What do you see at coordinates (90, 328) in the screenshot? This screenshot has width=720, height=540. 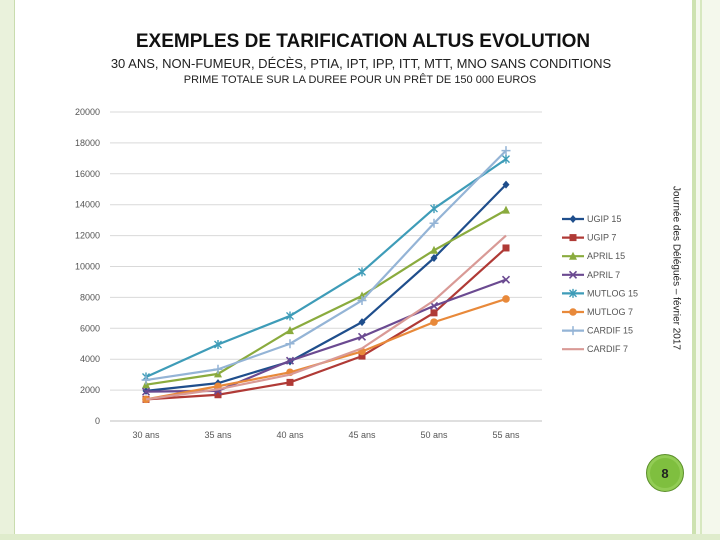 I see `y-tick-label: 6000` at bounding box center [90, 328].